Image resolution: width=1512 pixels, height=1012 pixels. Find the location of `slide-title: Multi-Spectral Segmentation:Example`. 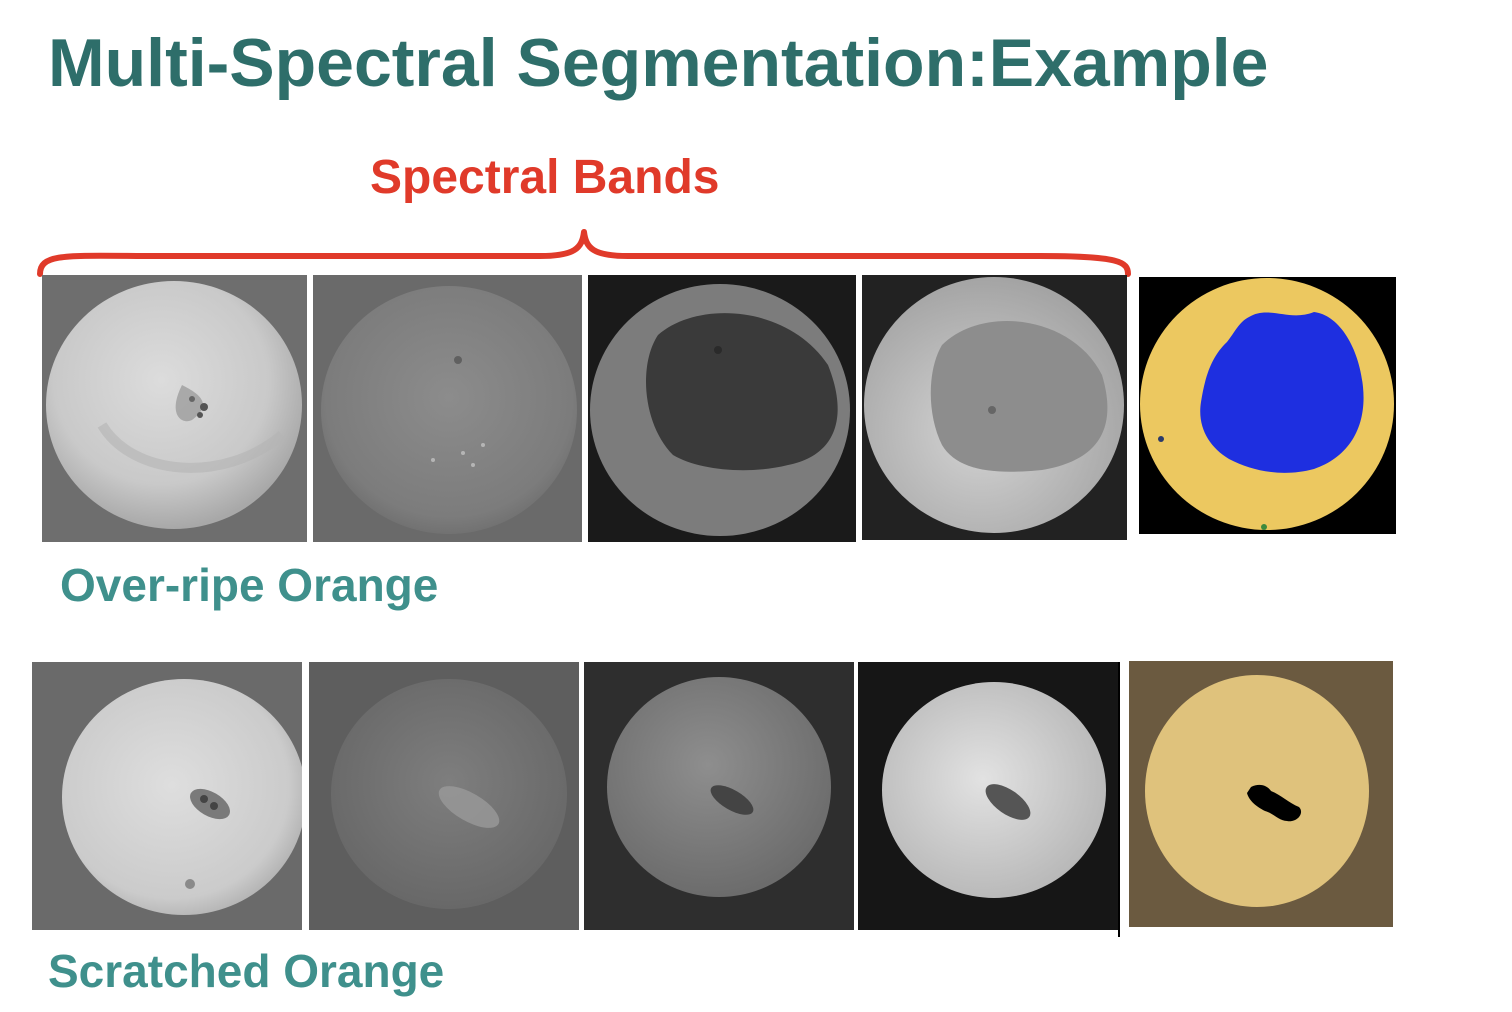

slide-title: Multi-Spectral Segmentation:Example is located at coordinates (658, 63).